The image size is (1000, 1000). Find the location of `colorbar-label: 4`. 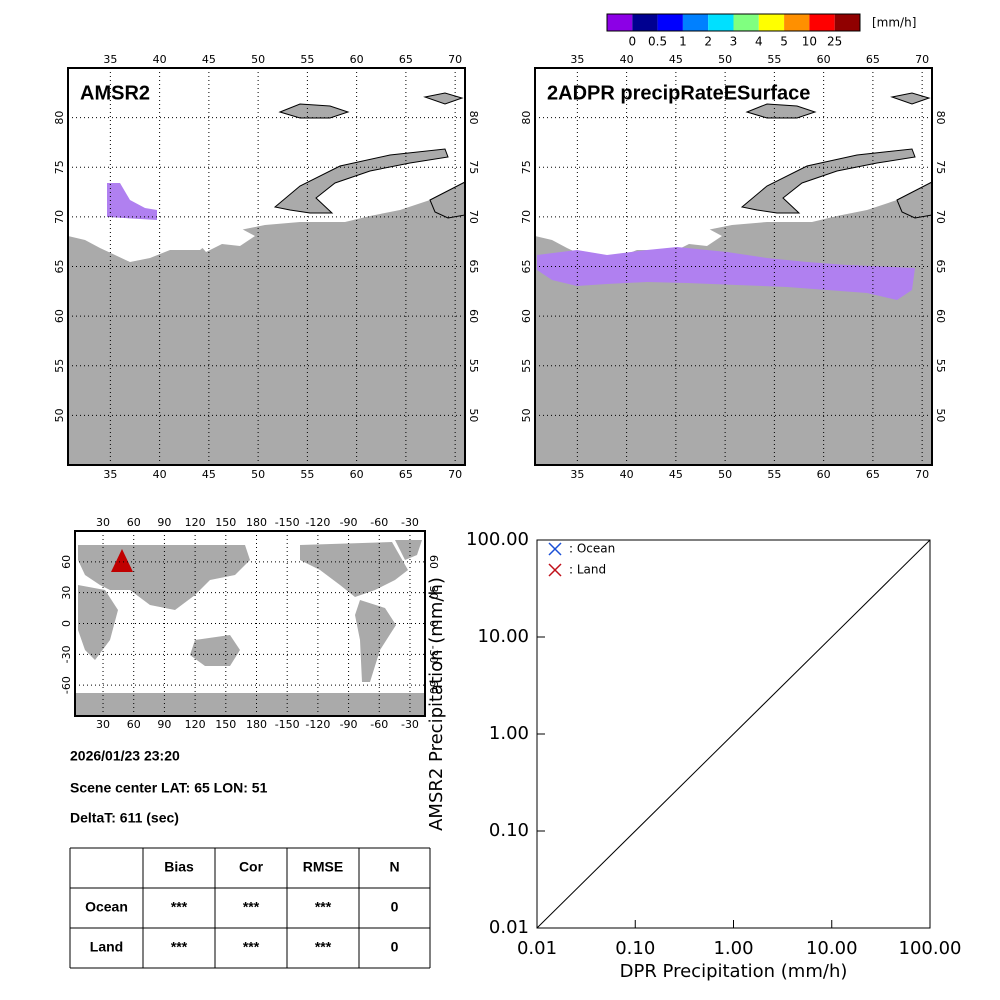

colorbar-label: 4 is located at coordinates (759, 42).